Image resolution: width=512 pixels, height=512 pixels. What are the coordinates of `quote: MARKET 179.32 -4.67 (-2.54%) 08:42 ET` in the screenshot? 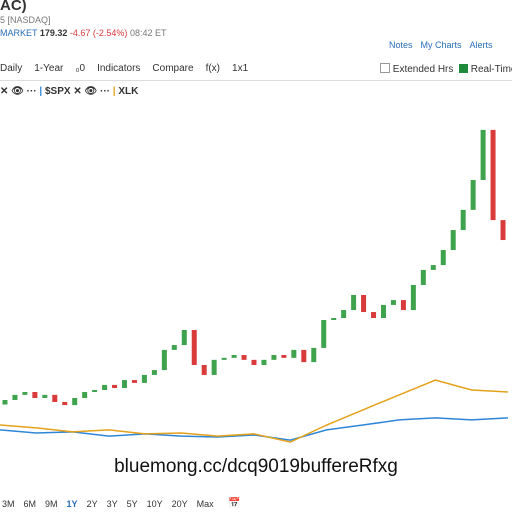 It's located at (83, 33).